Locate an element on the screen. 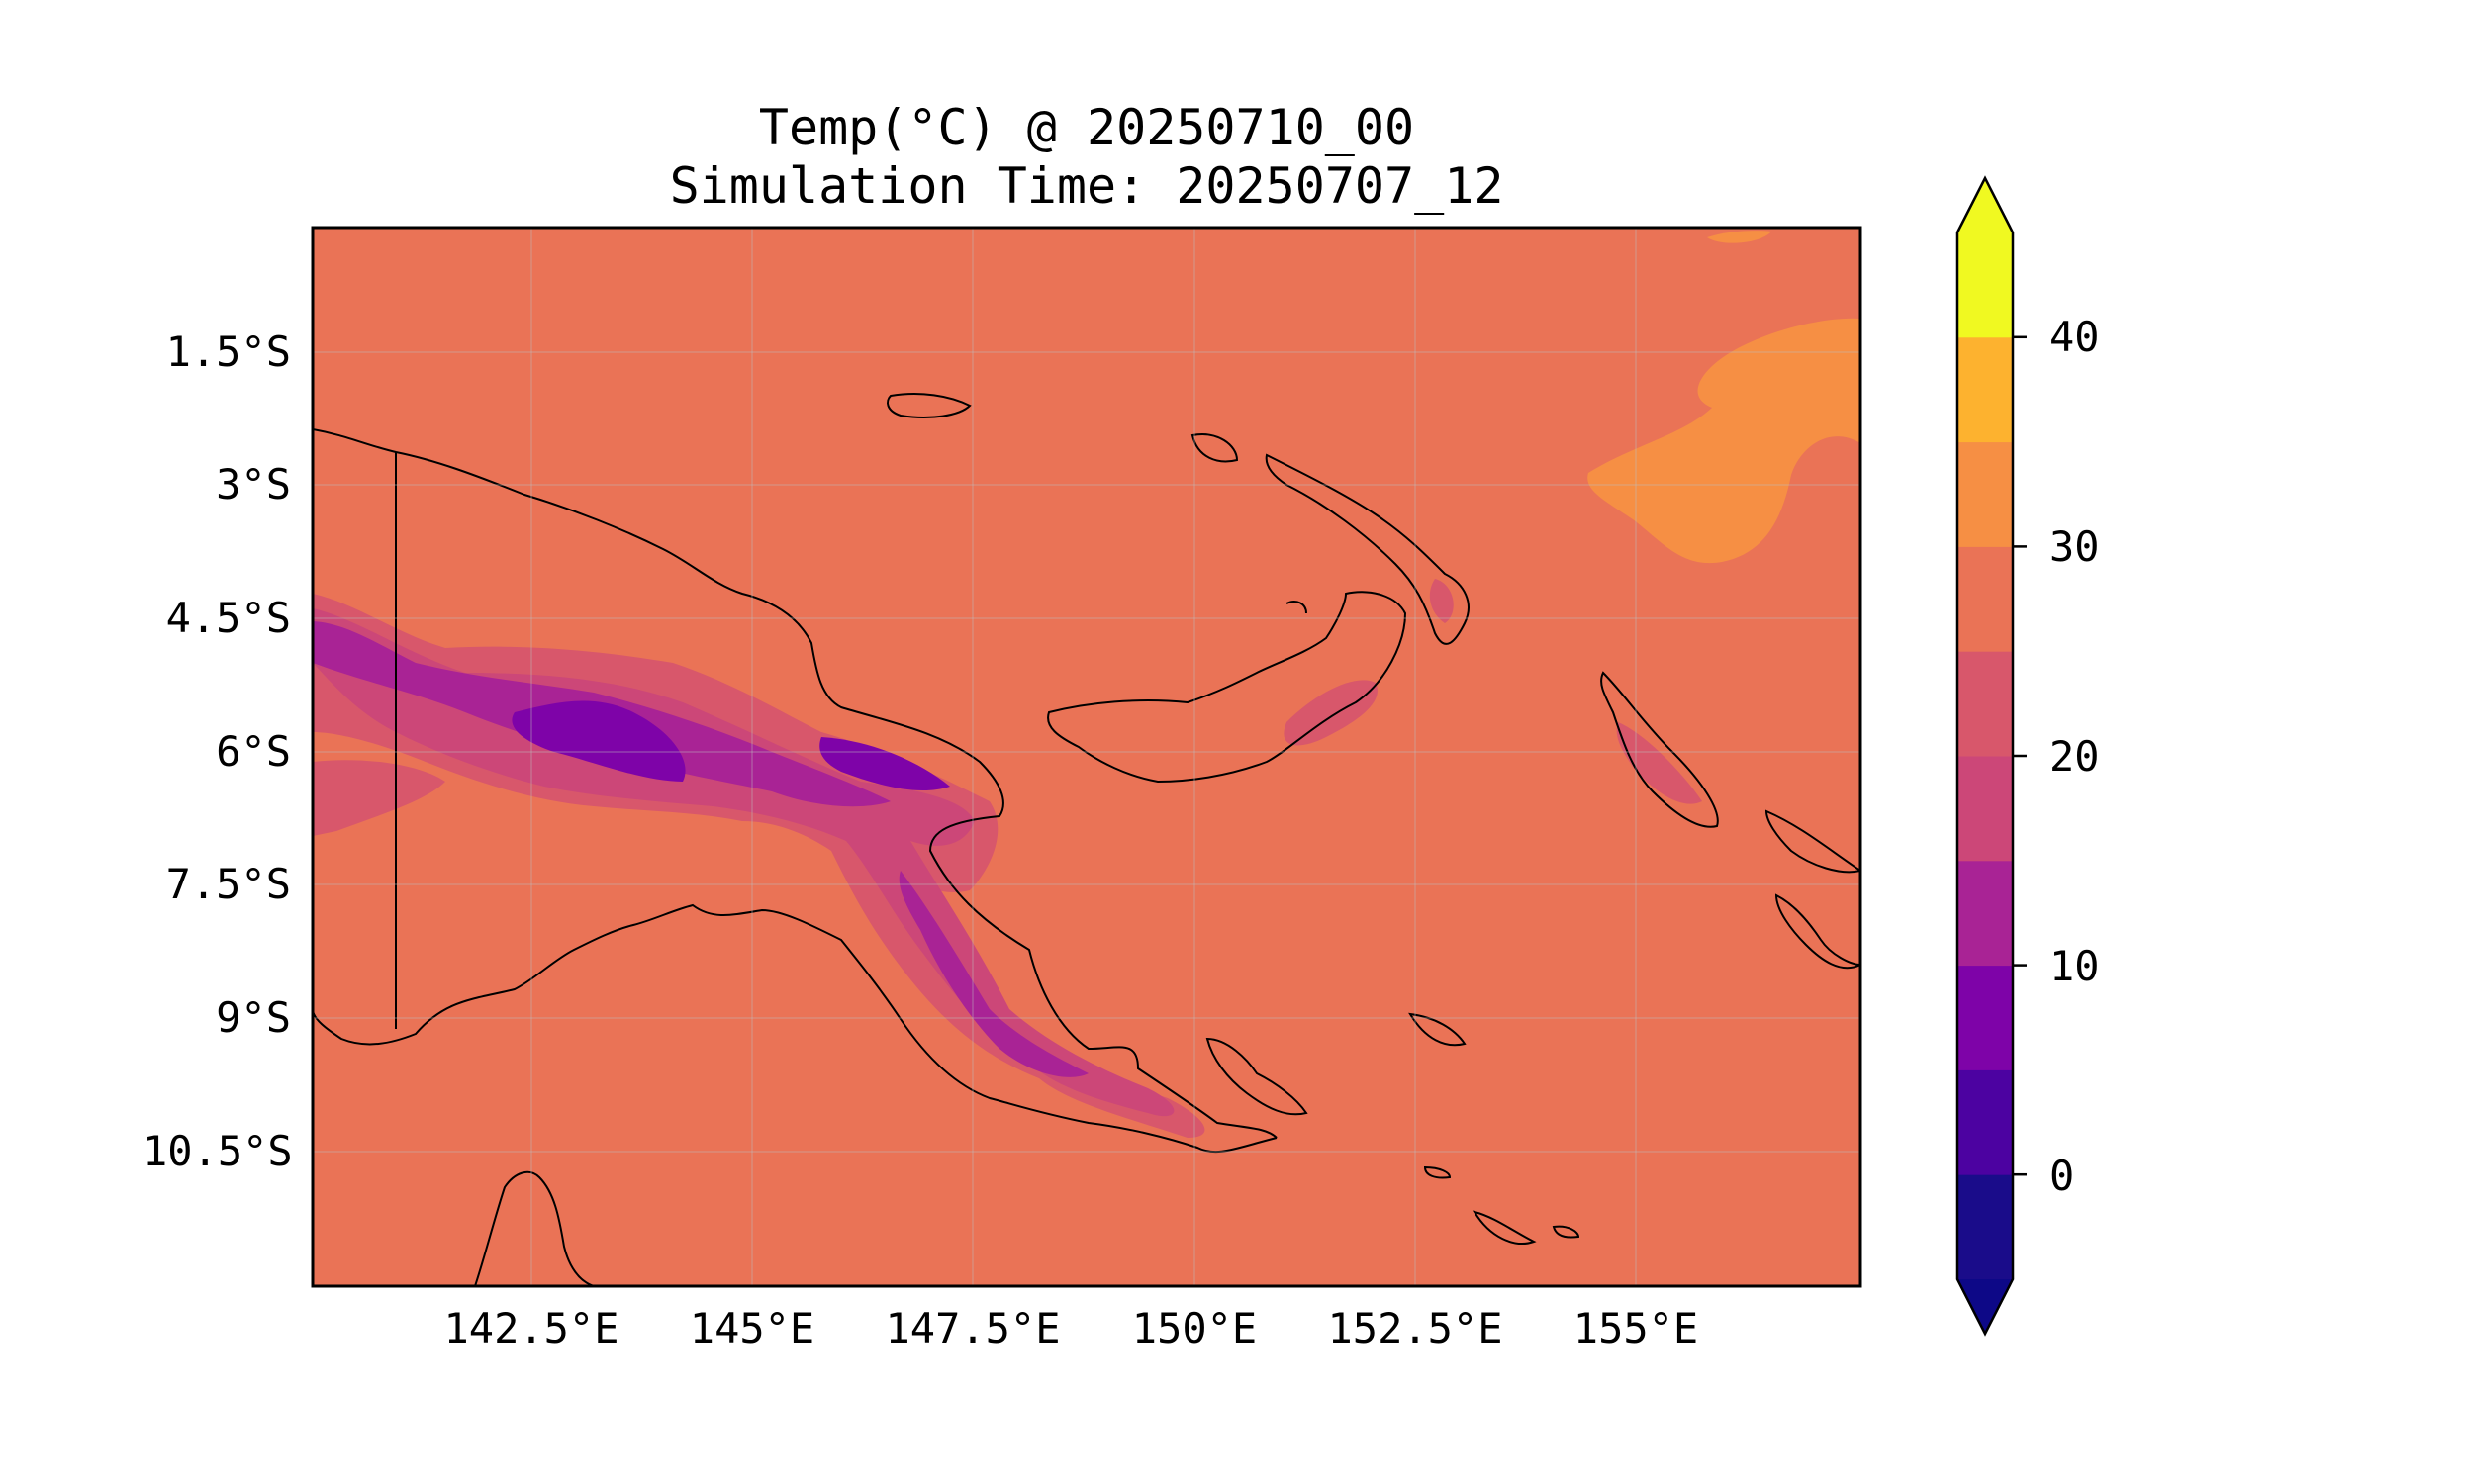 This screenshot has width=2474, height=1484. y-tick-label: 4.5°S is located at coordinates (228, 618).